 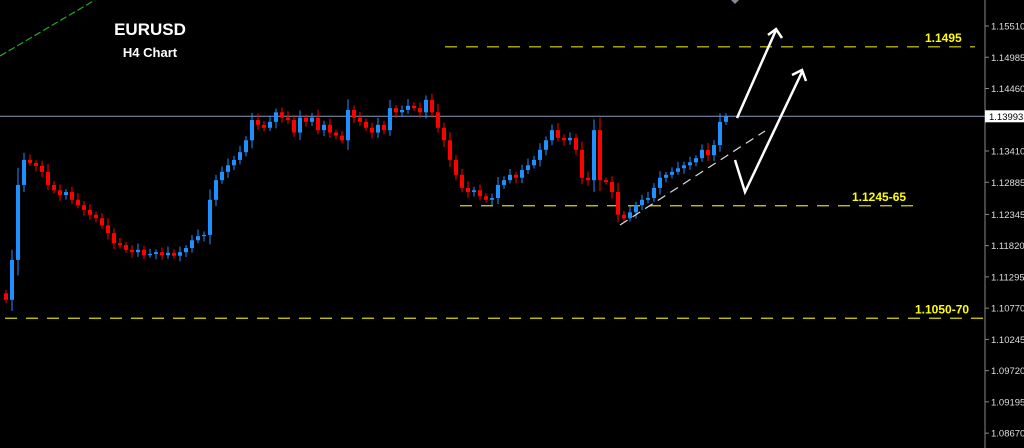 I want to click on trendline, so click(x=692, y=178).